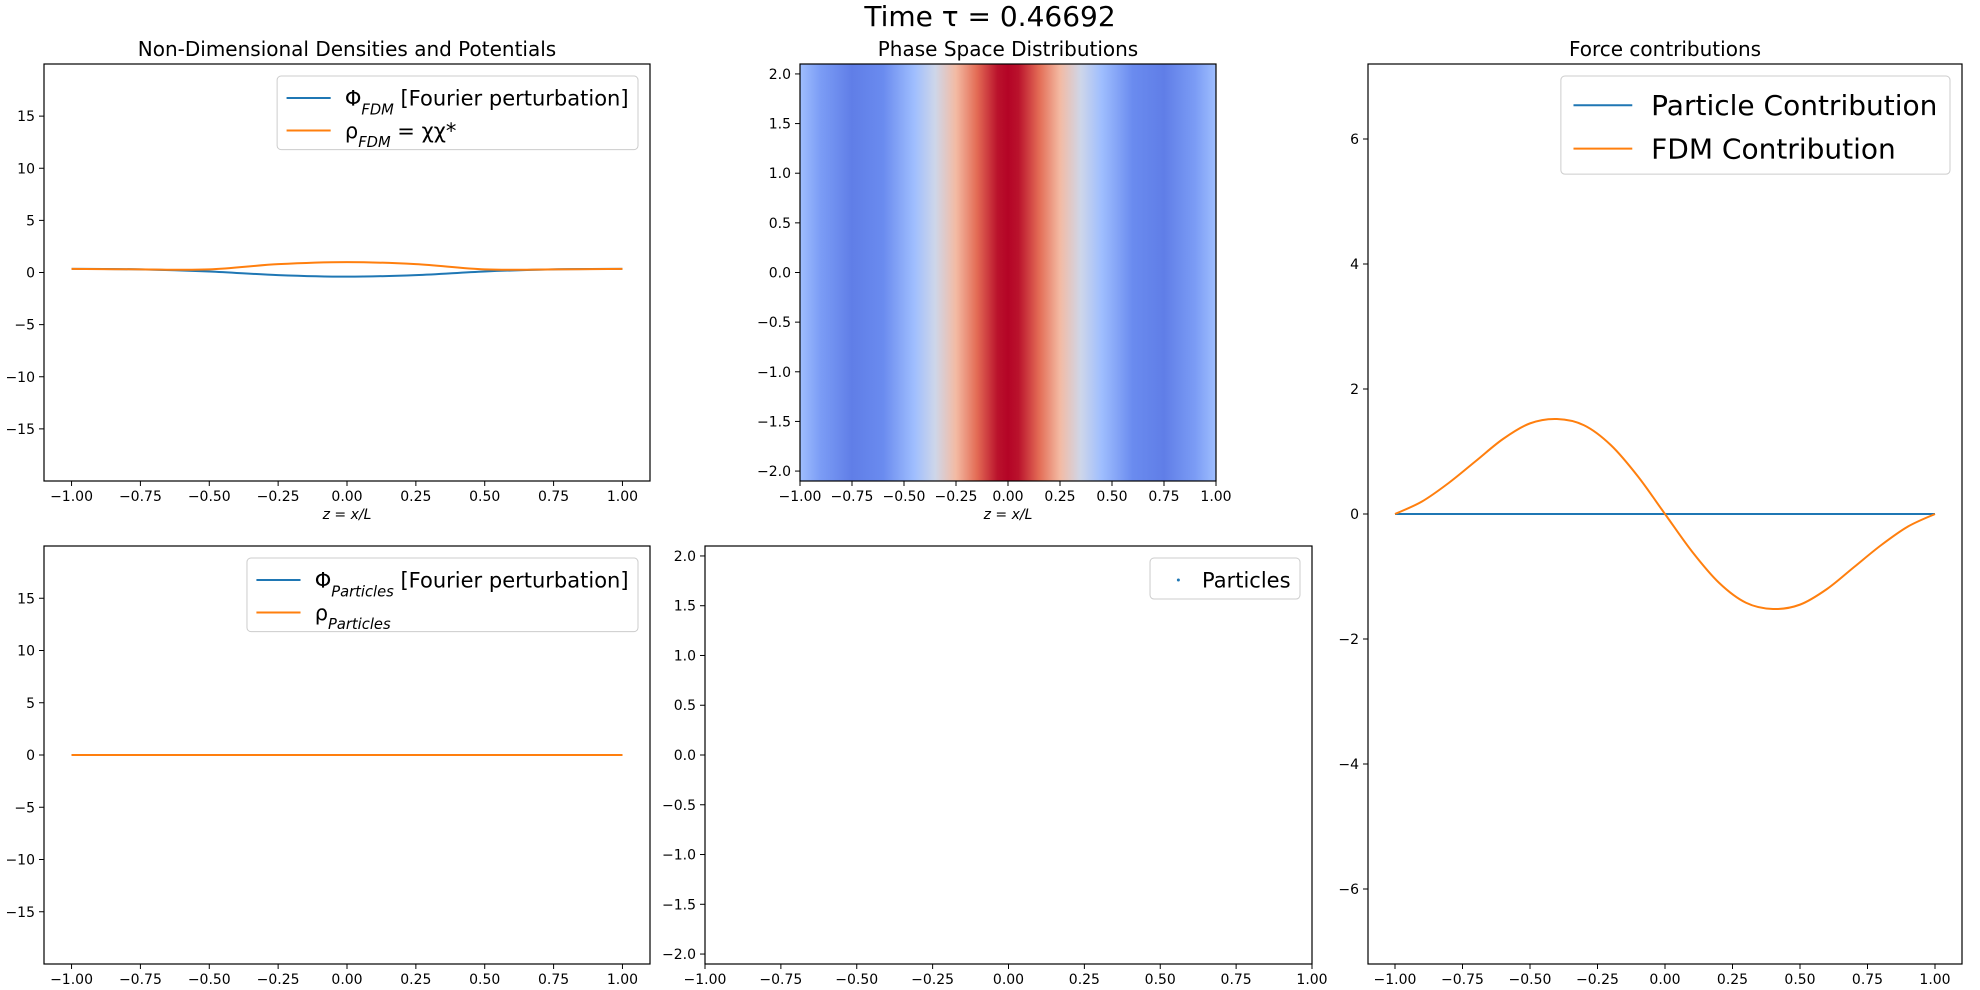  I want to click on legend-label: ΦParticles [Fourier perturbation], so click(472, 584).